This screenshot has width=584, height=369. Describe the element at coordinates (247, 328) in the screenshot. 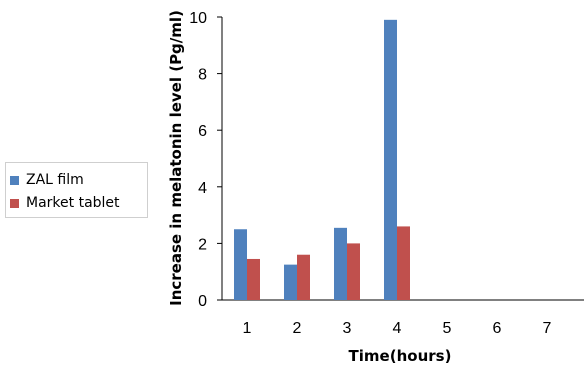

I see `x-tick-label: 1` at that location.